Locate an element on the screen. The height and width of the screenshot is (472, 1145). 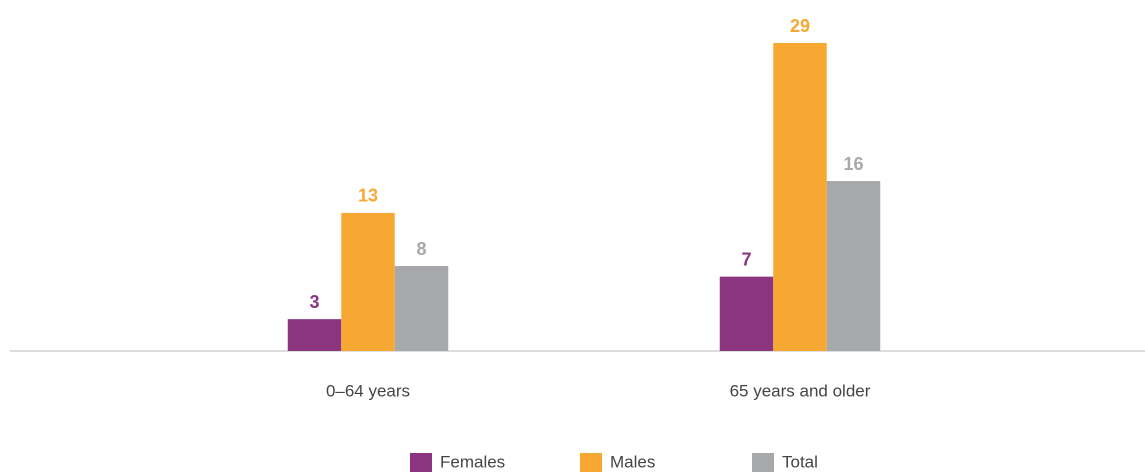
value-label: 29 is located at coordinates (800, 26).